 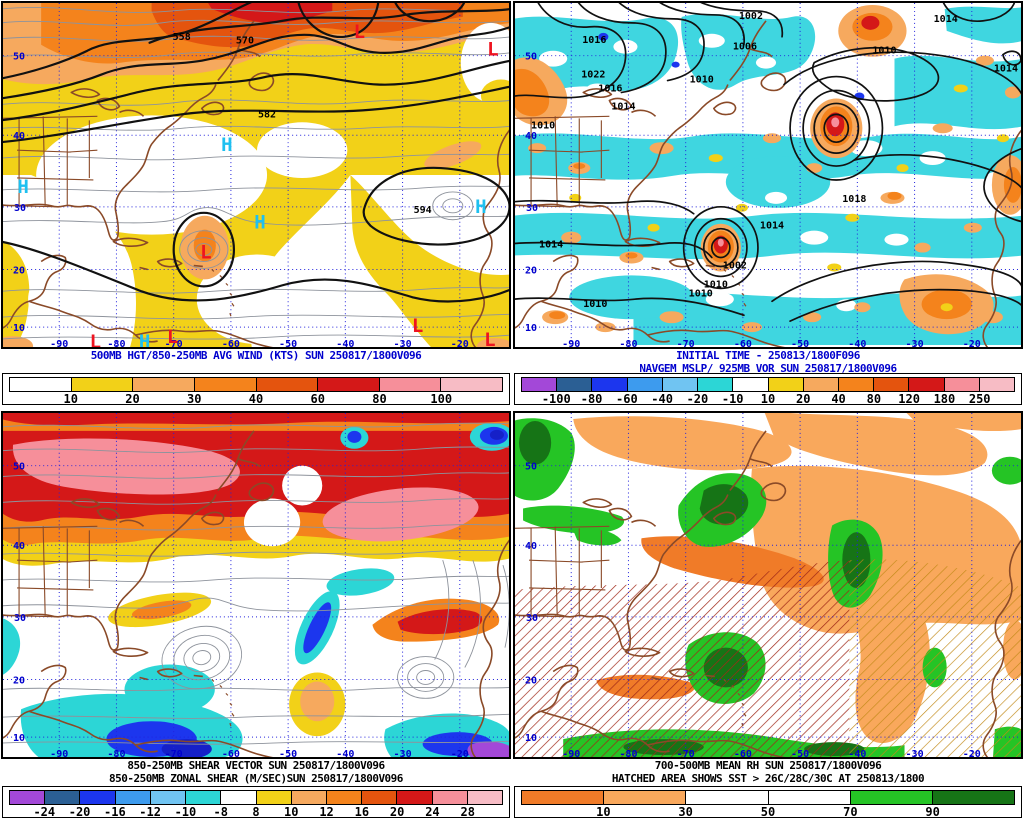 I want to click on colorbar-tick-label: 120, so click(x=909, y=399).